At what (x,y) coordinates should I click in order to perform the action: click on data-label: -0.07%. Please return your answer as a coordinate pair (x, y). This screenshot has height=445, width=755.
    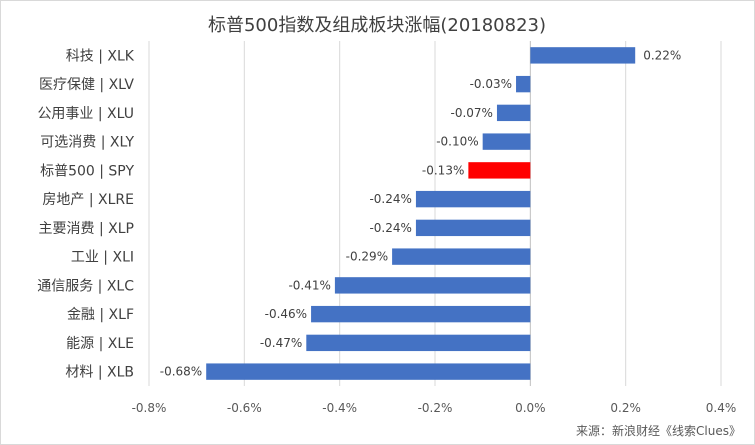
    Looking at the image, I should click on (472, 113).